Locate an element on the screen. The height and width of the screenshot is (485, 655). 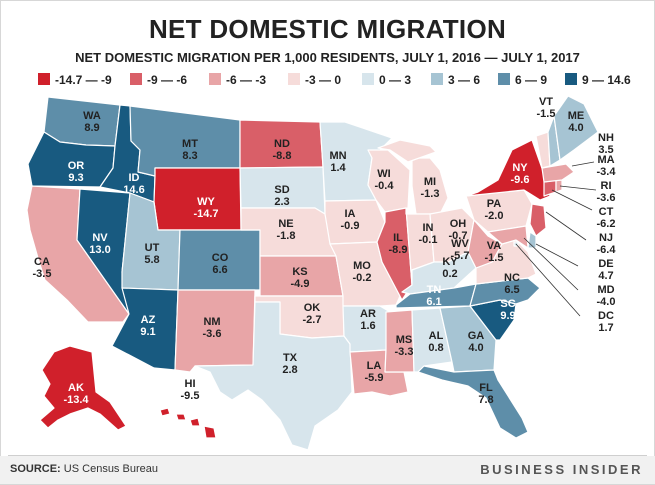
label-CO: CO 6.6 is located at coordinates (220, 264).